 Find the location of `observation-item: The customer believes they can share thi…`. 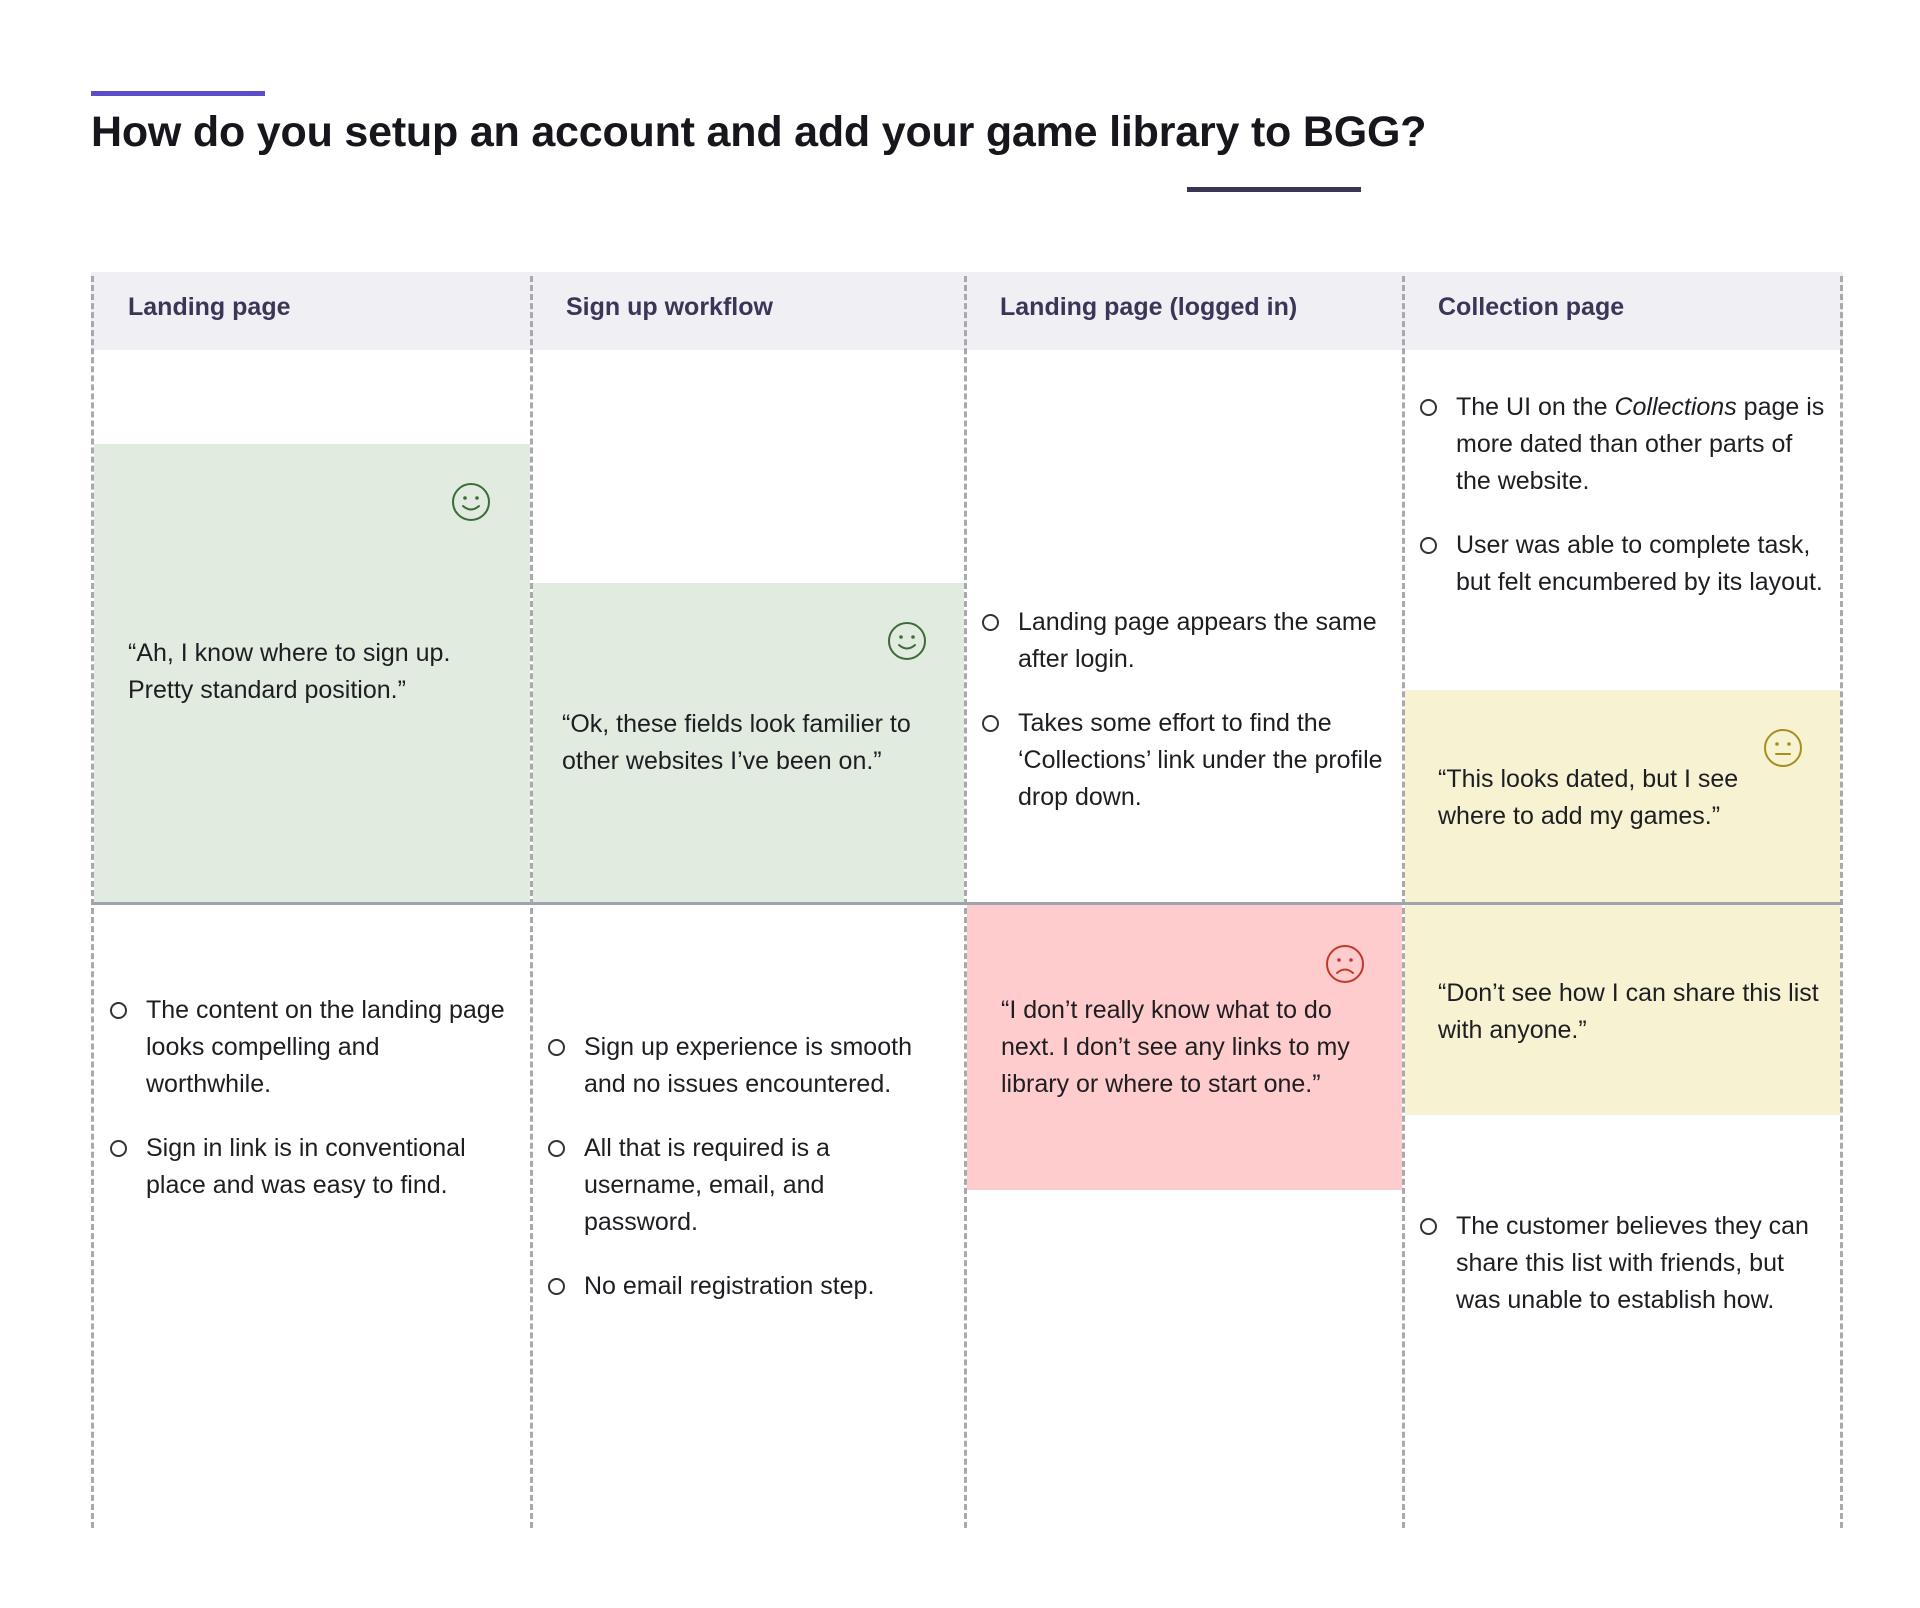

observation-item: The customer believes they can share thi… is located at coordinates (1625, 1263).